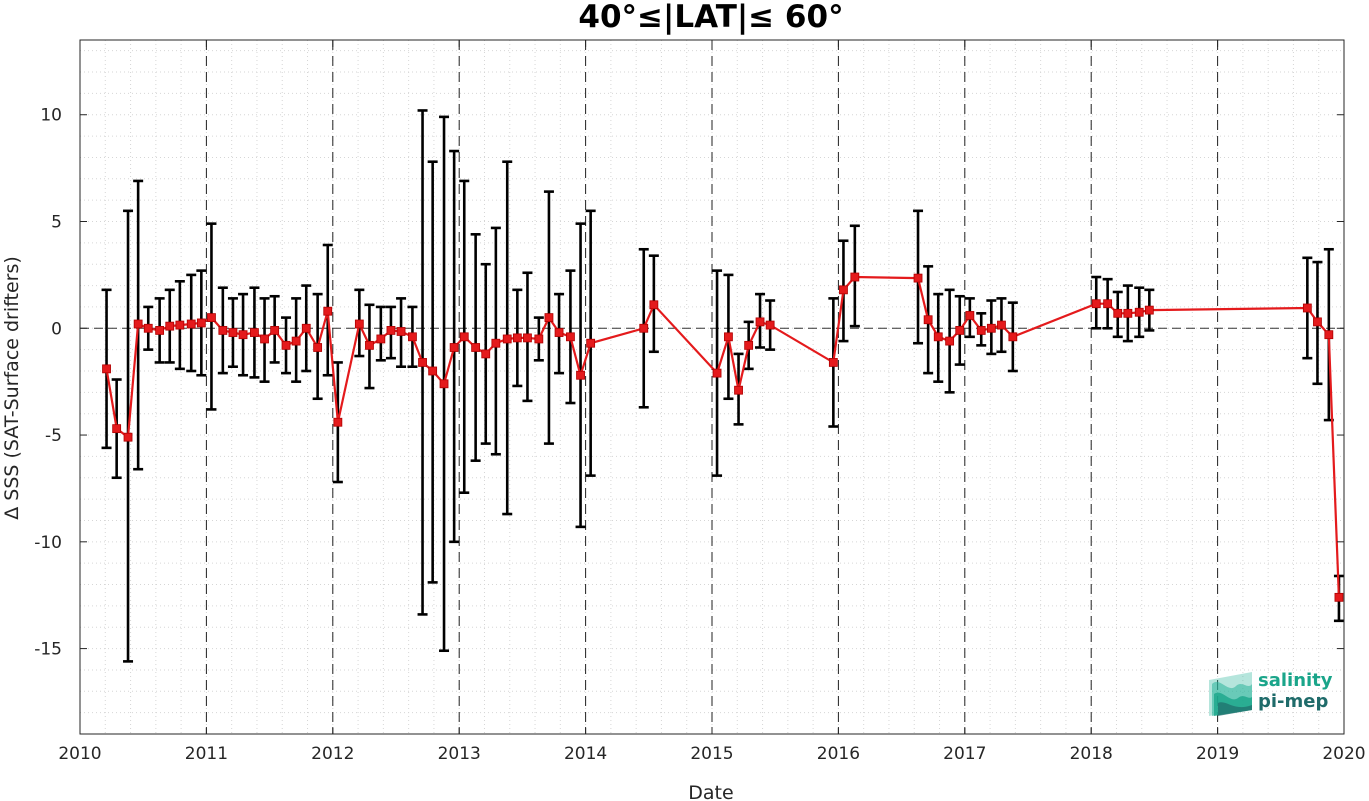 The width and height of the screenshot is (1369, 801). I want to click on x-tick-label: 2014, so click(585, 754).